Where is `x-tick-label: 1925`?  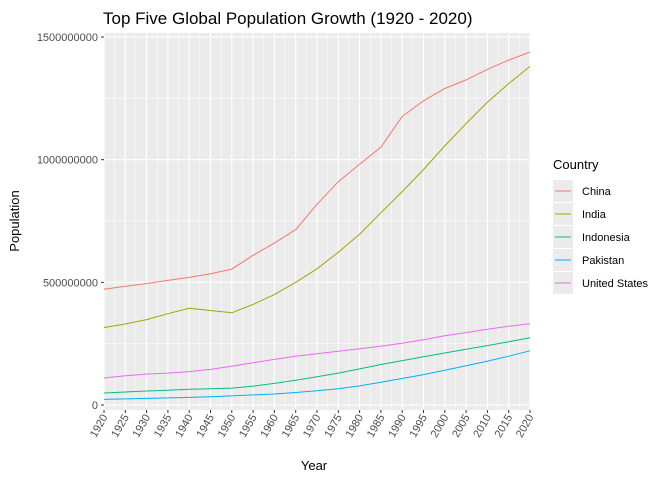
x-tick-label: 1925 is located at coordinates (120, 426).